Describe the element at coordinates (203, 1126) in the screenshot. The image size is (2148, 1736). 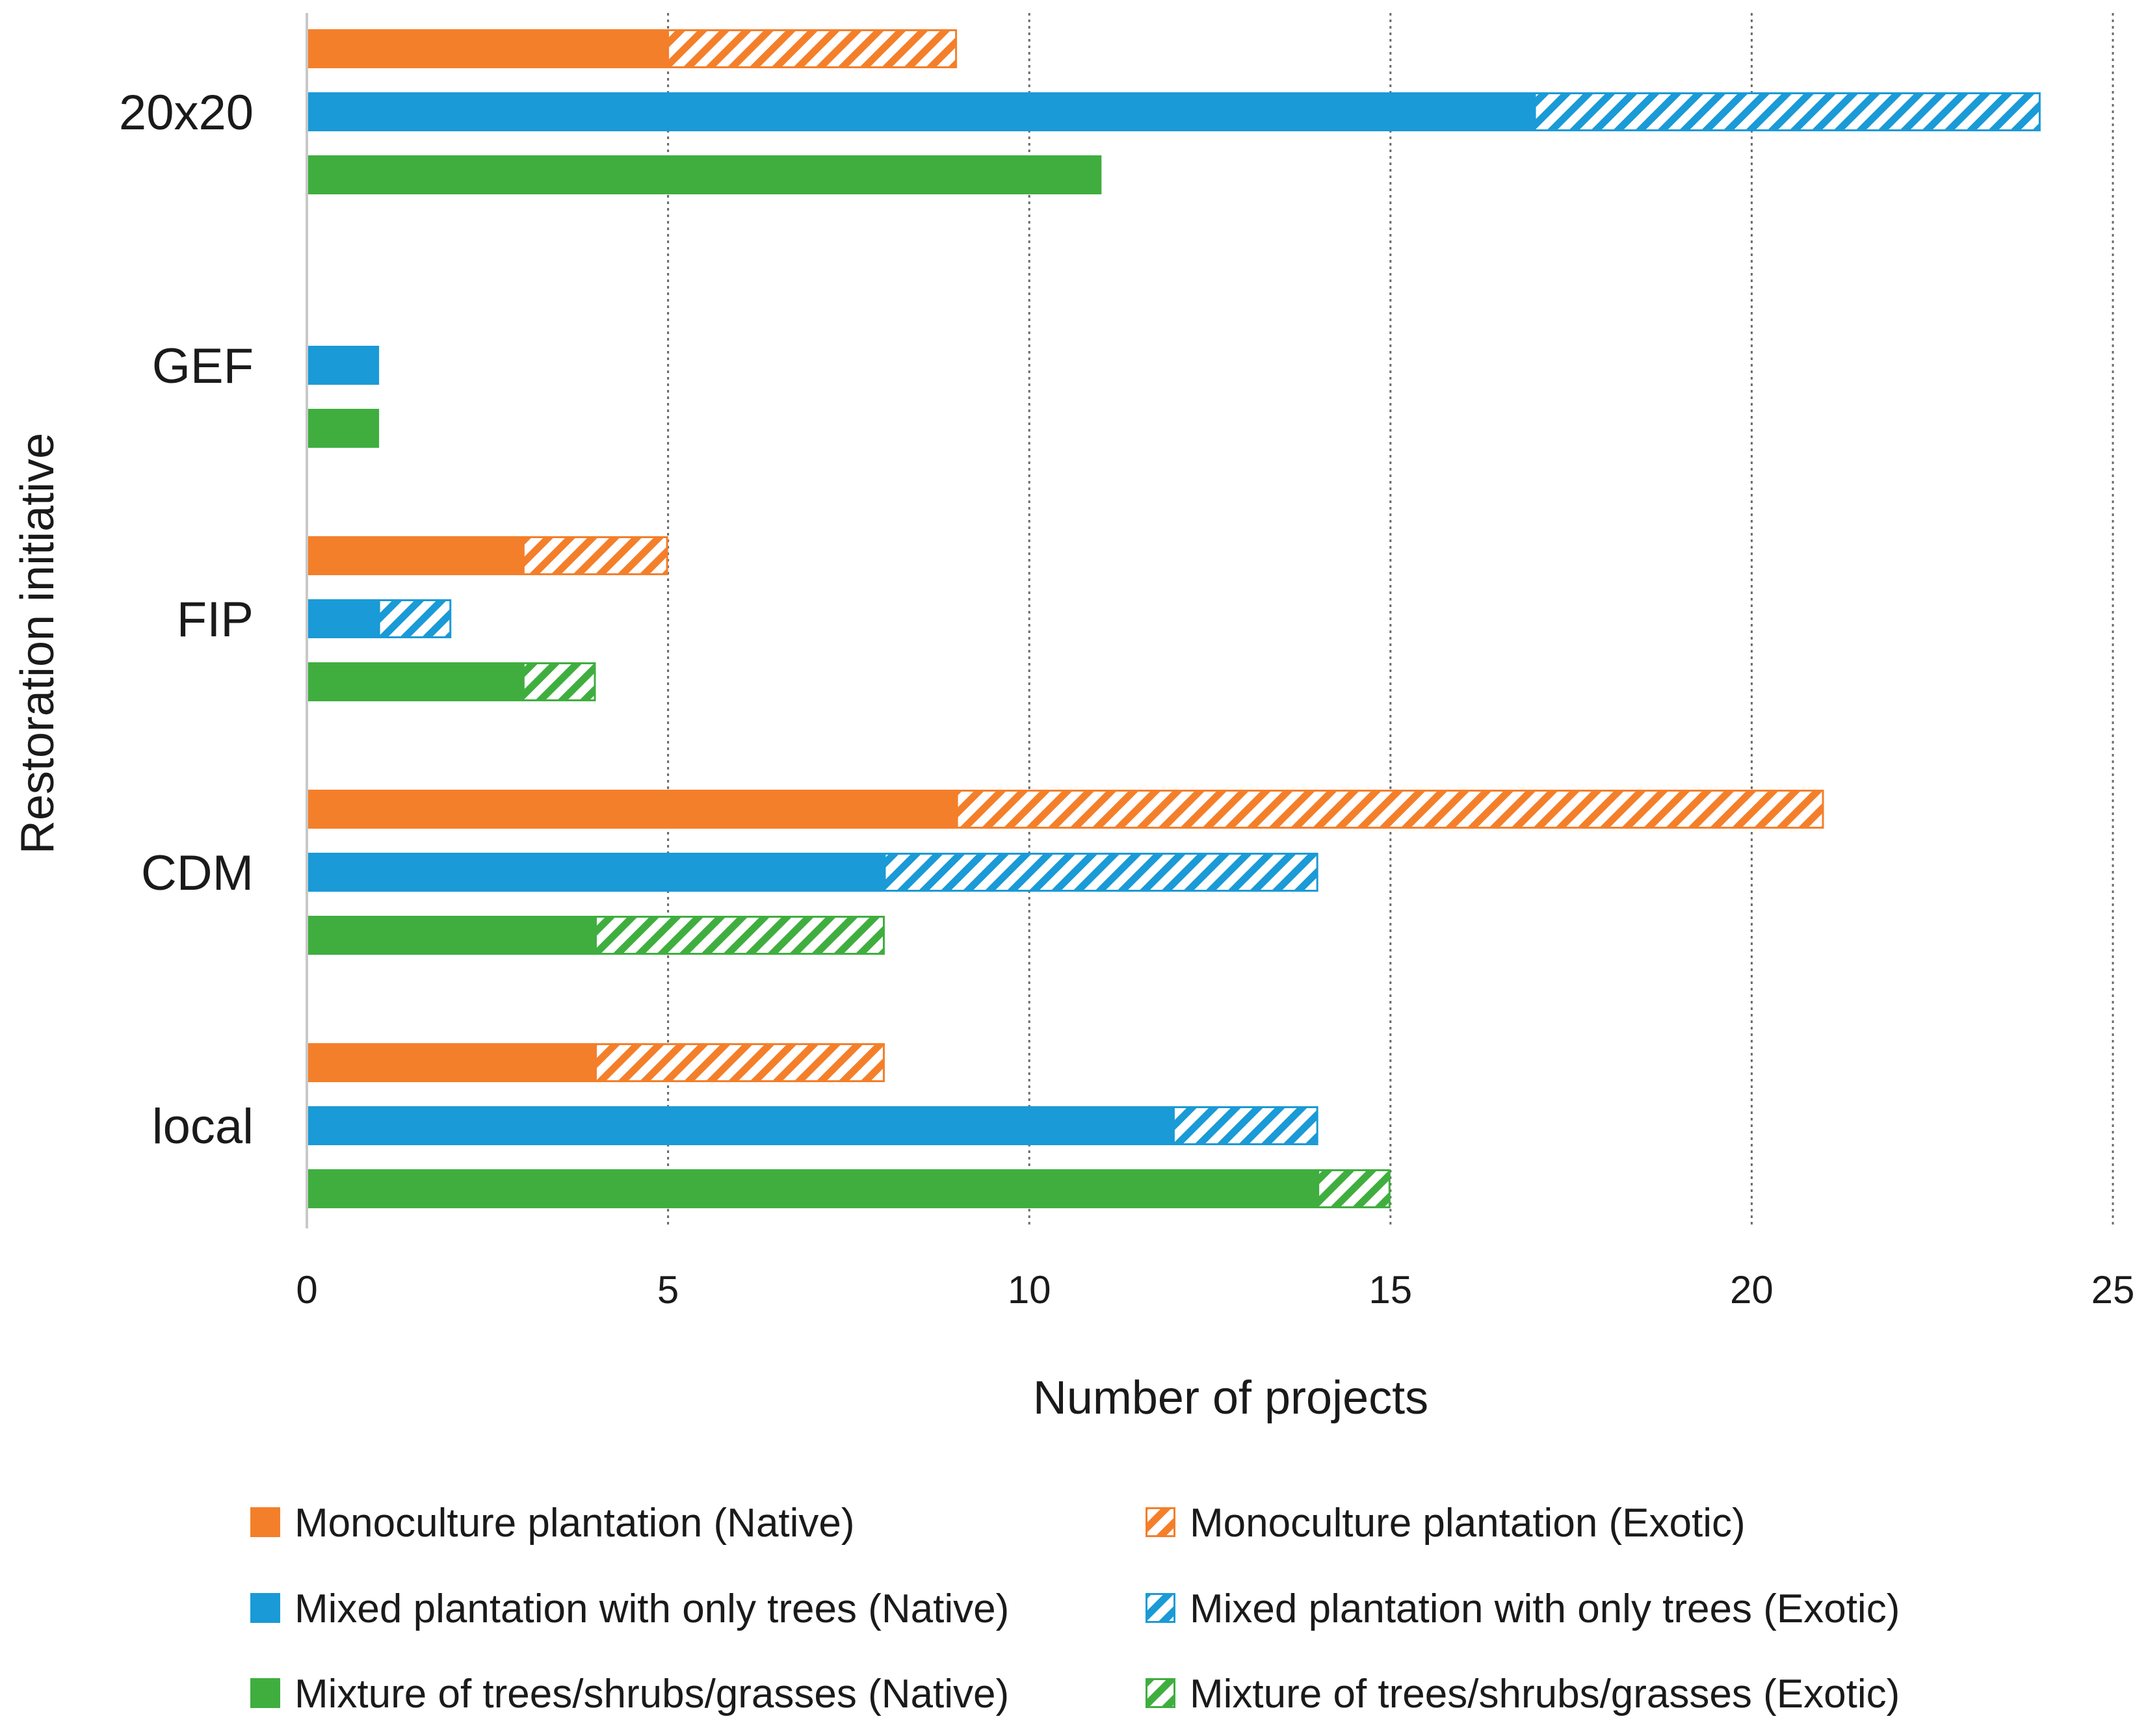
I see `y-category-label: local` at that location.